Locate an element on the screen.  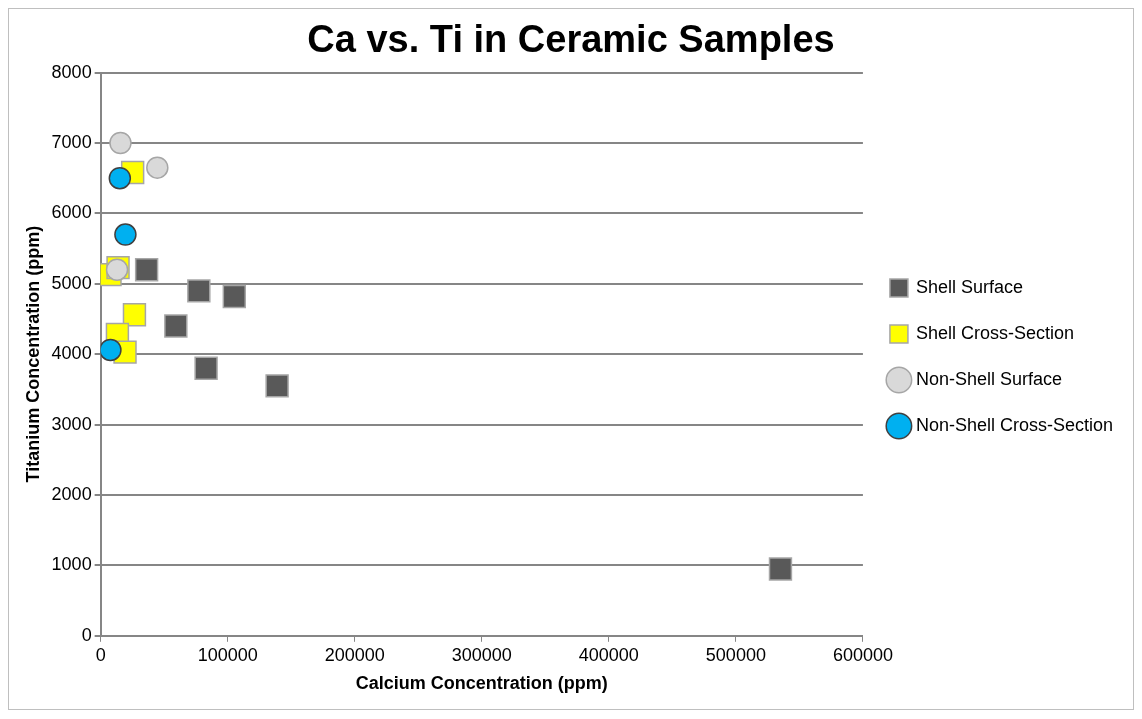
x-tick-label: 200000 is located at coordinates (354, 654).